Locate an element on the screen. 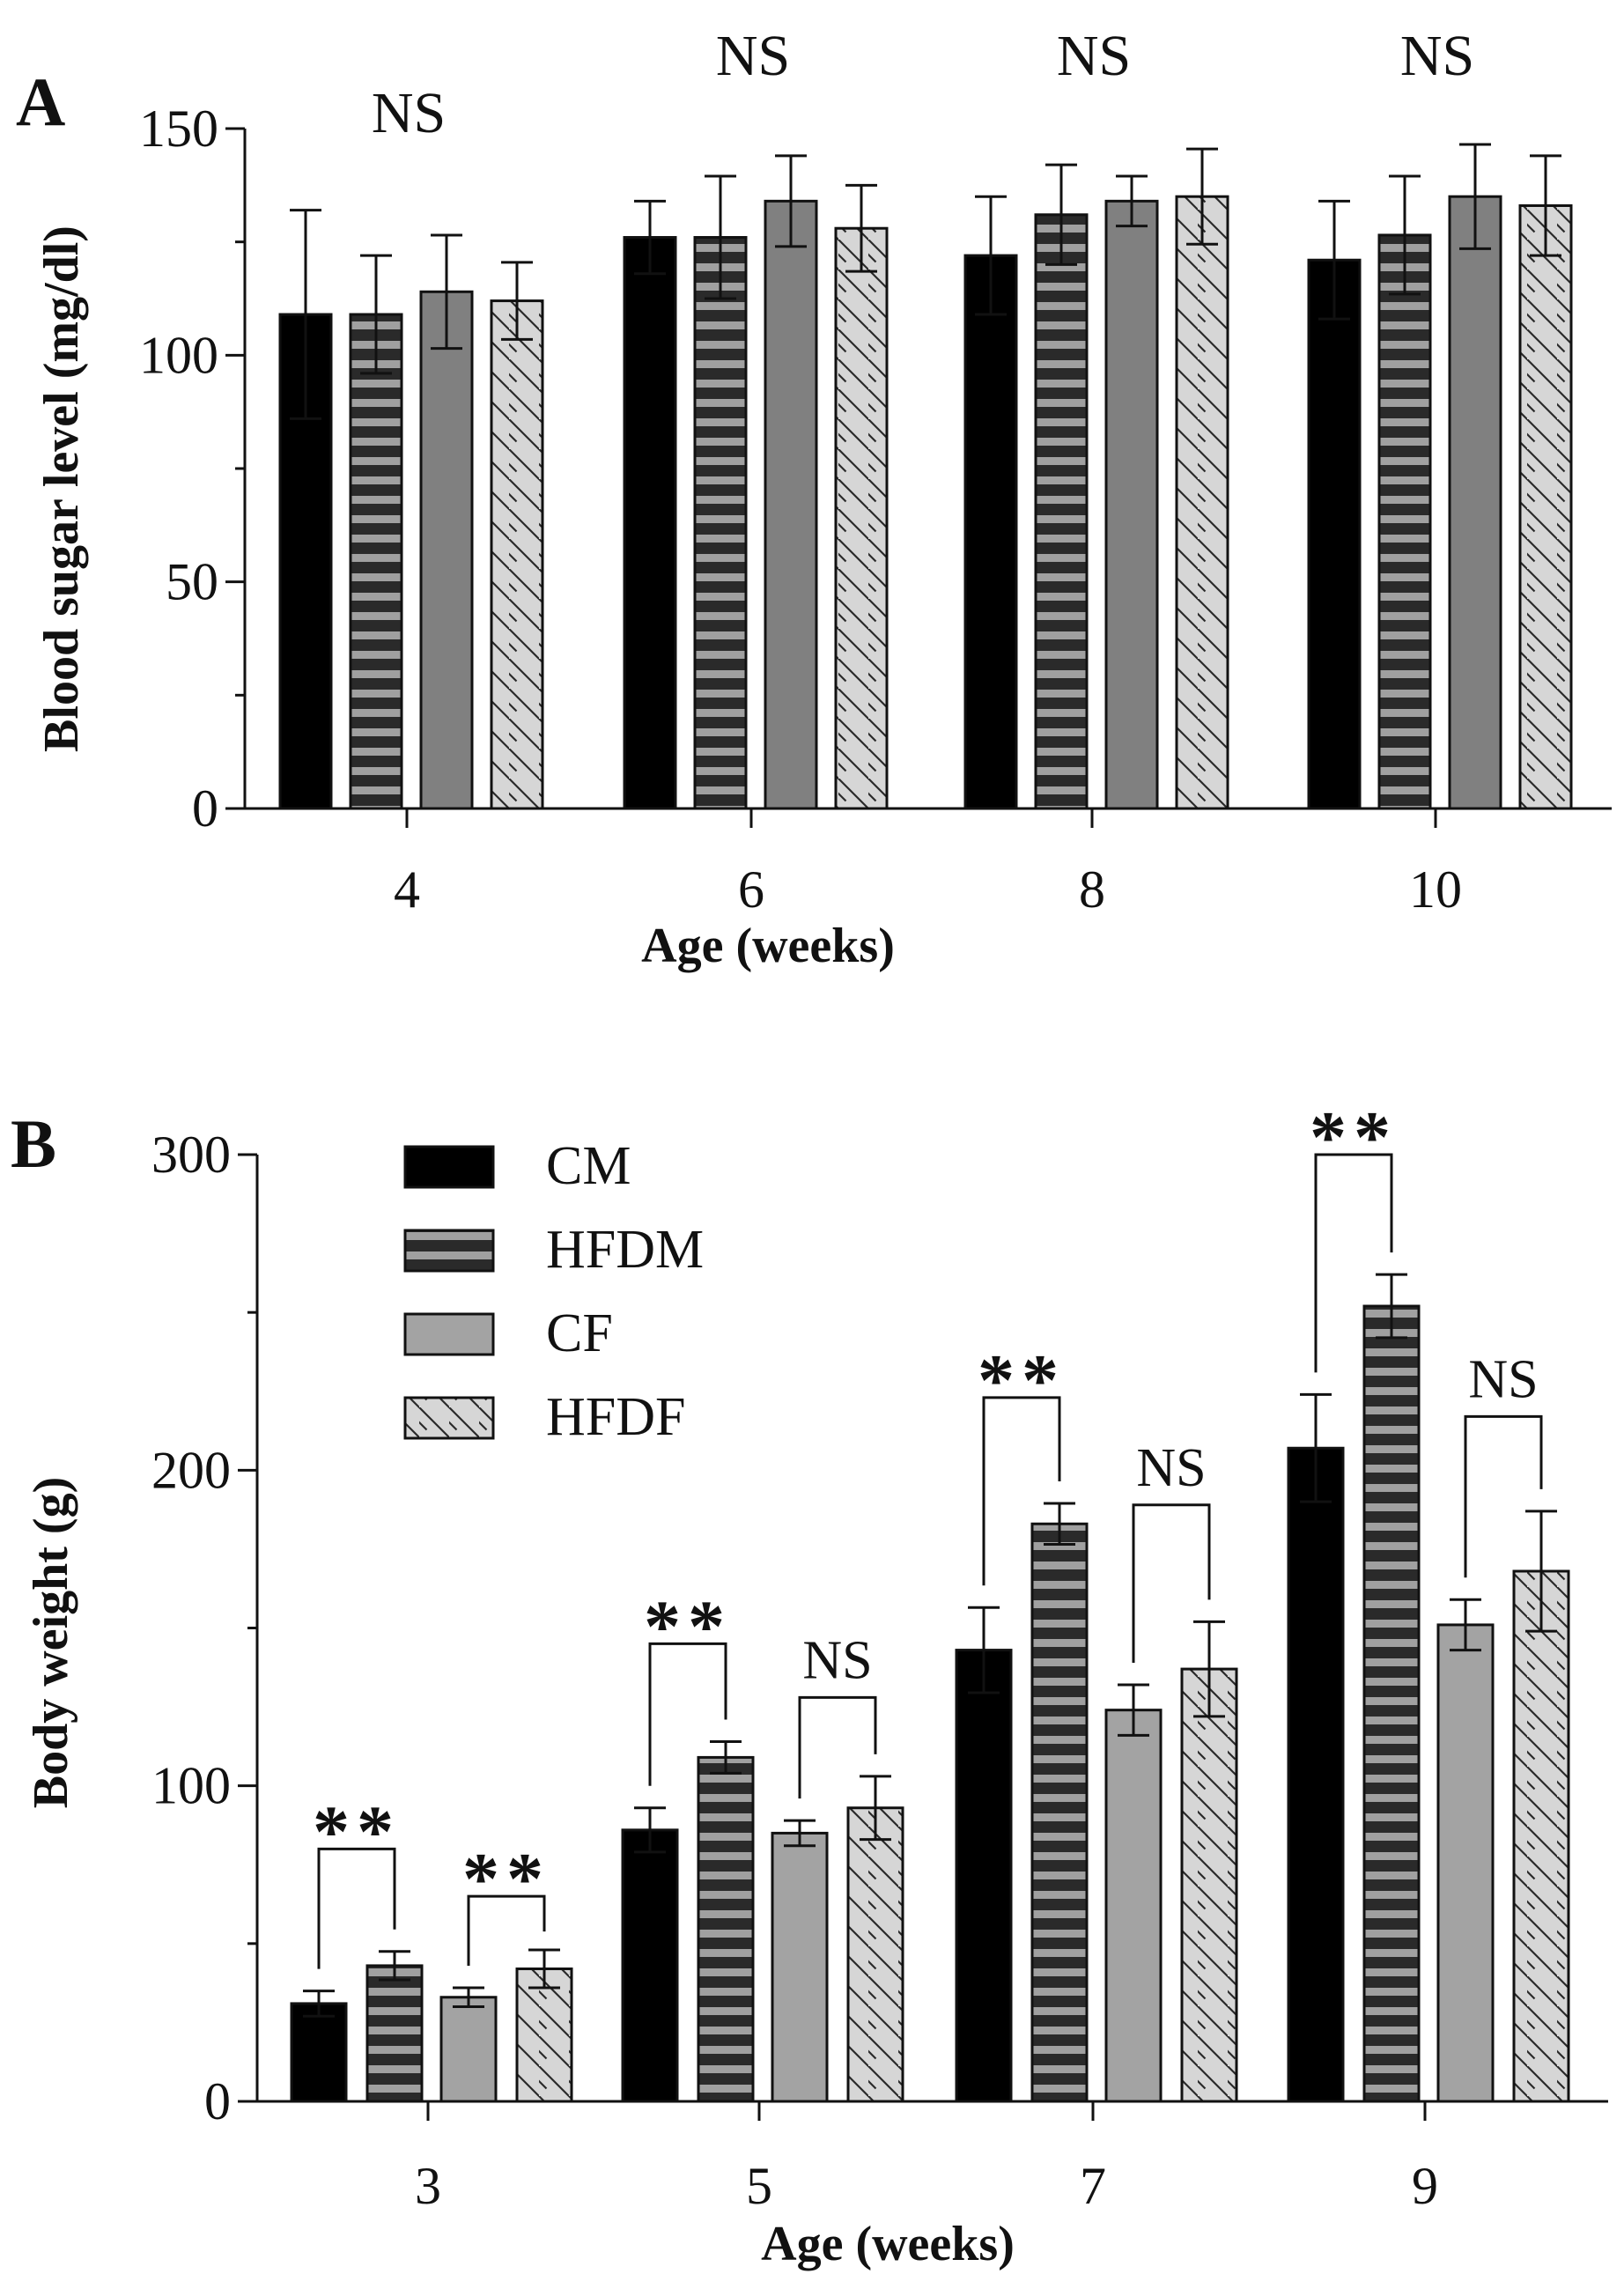 This screenshot has width=1624, height=2274. panel-a-xlabel: Age (weeks) is located at coordinates (768, 946).